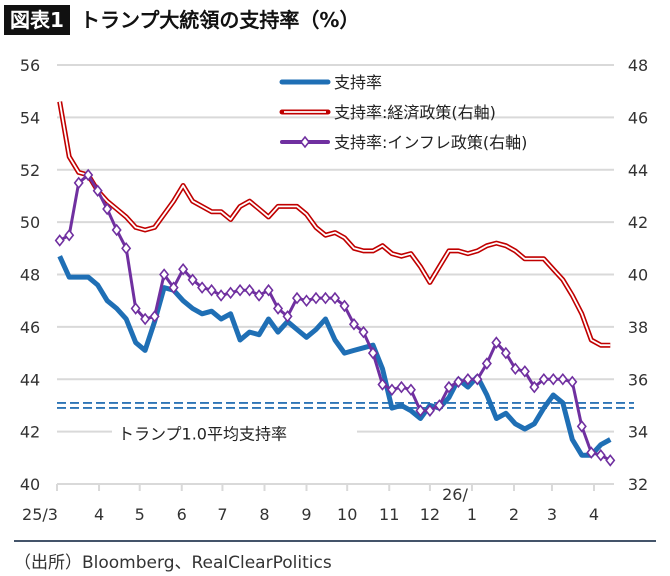 The height and width of the screenshot is (576, 670). Describe the element at coordinates (638, 484) in the screenshot. I see `right-axis-tick-label: 32` at that location.